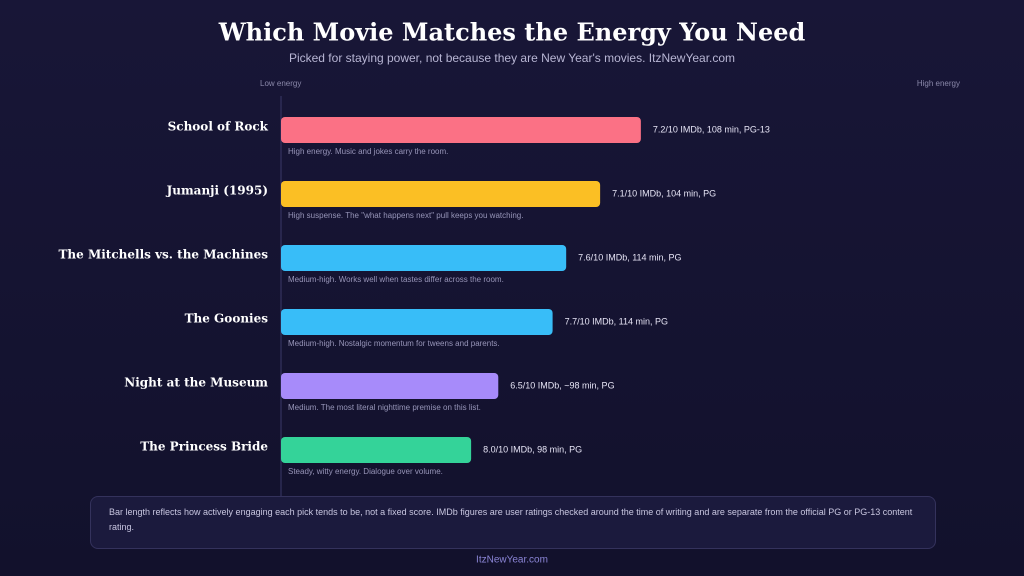 The height and width of the screenshot is (576, 1024). Describe the element at coordinates (164, 255) in the screenshot. I see `category-label: The Mitchells vs. the Machines` at that location.